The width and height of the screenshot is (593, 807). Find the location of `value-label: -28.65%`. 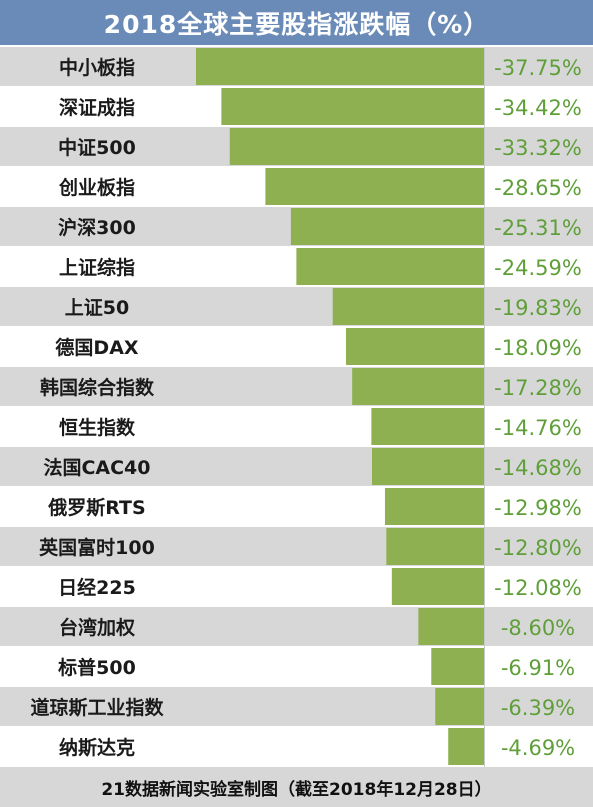

value-label: -28.65% is located at coordinates (538, 188).